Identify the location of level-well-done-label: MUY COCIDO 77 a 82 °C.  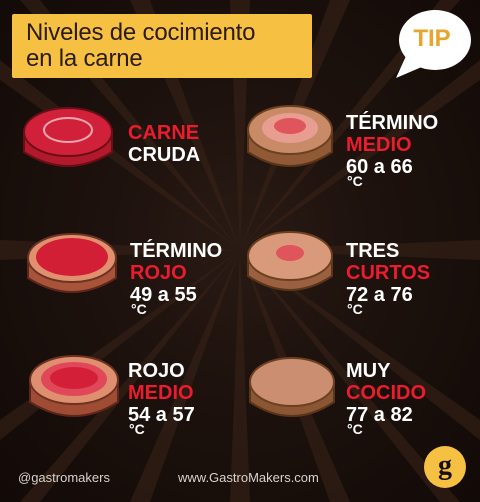
(386, 404).